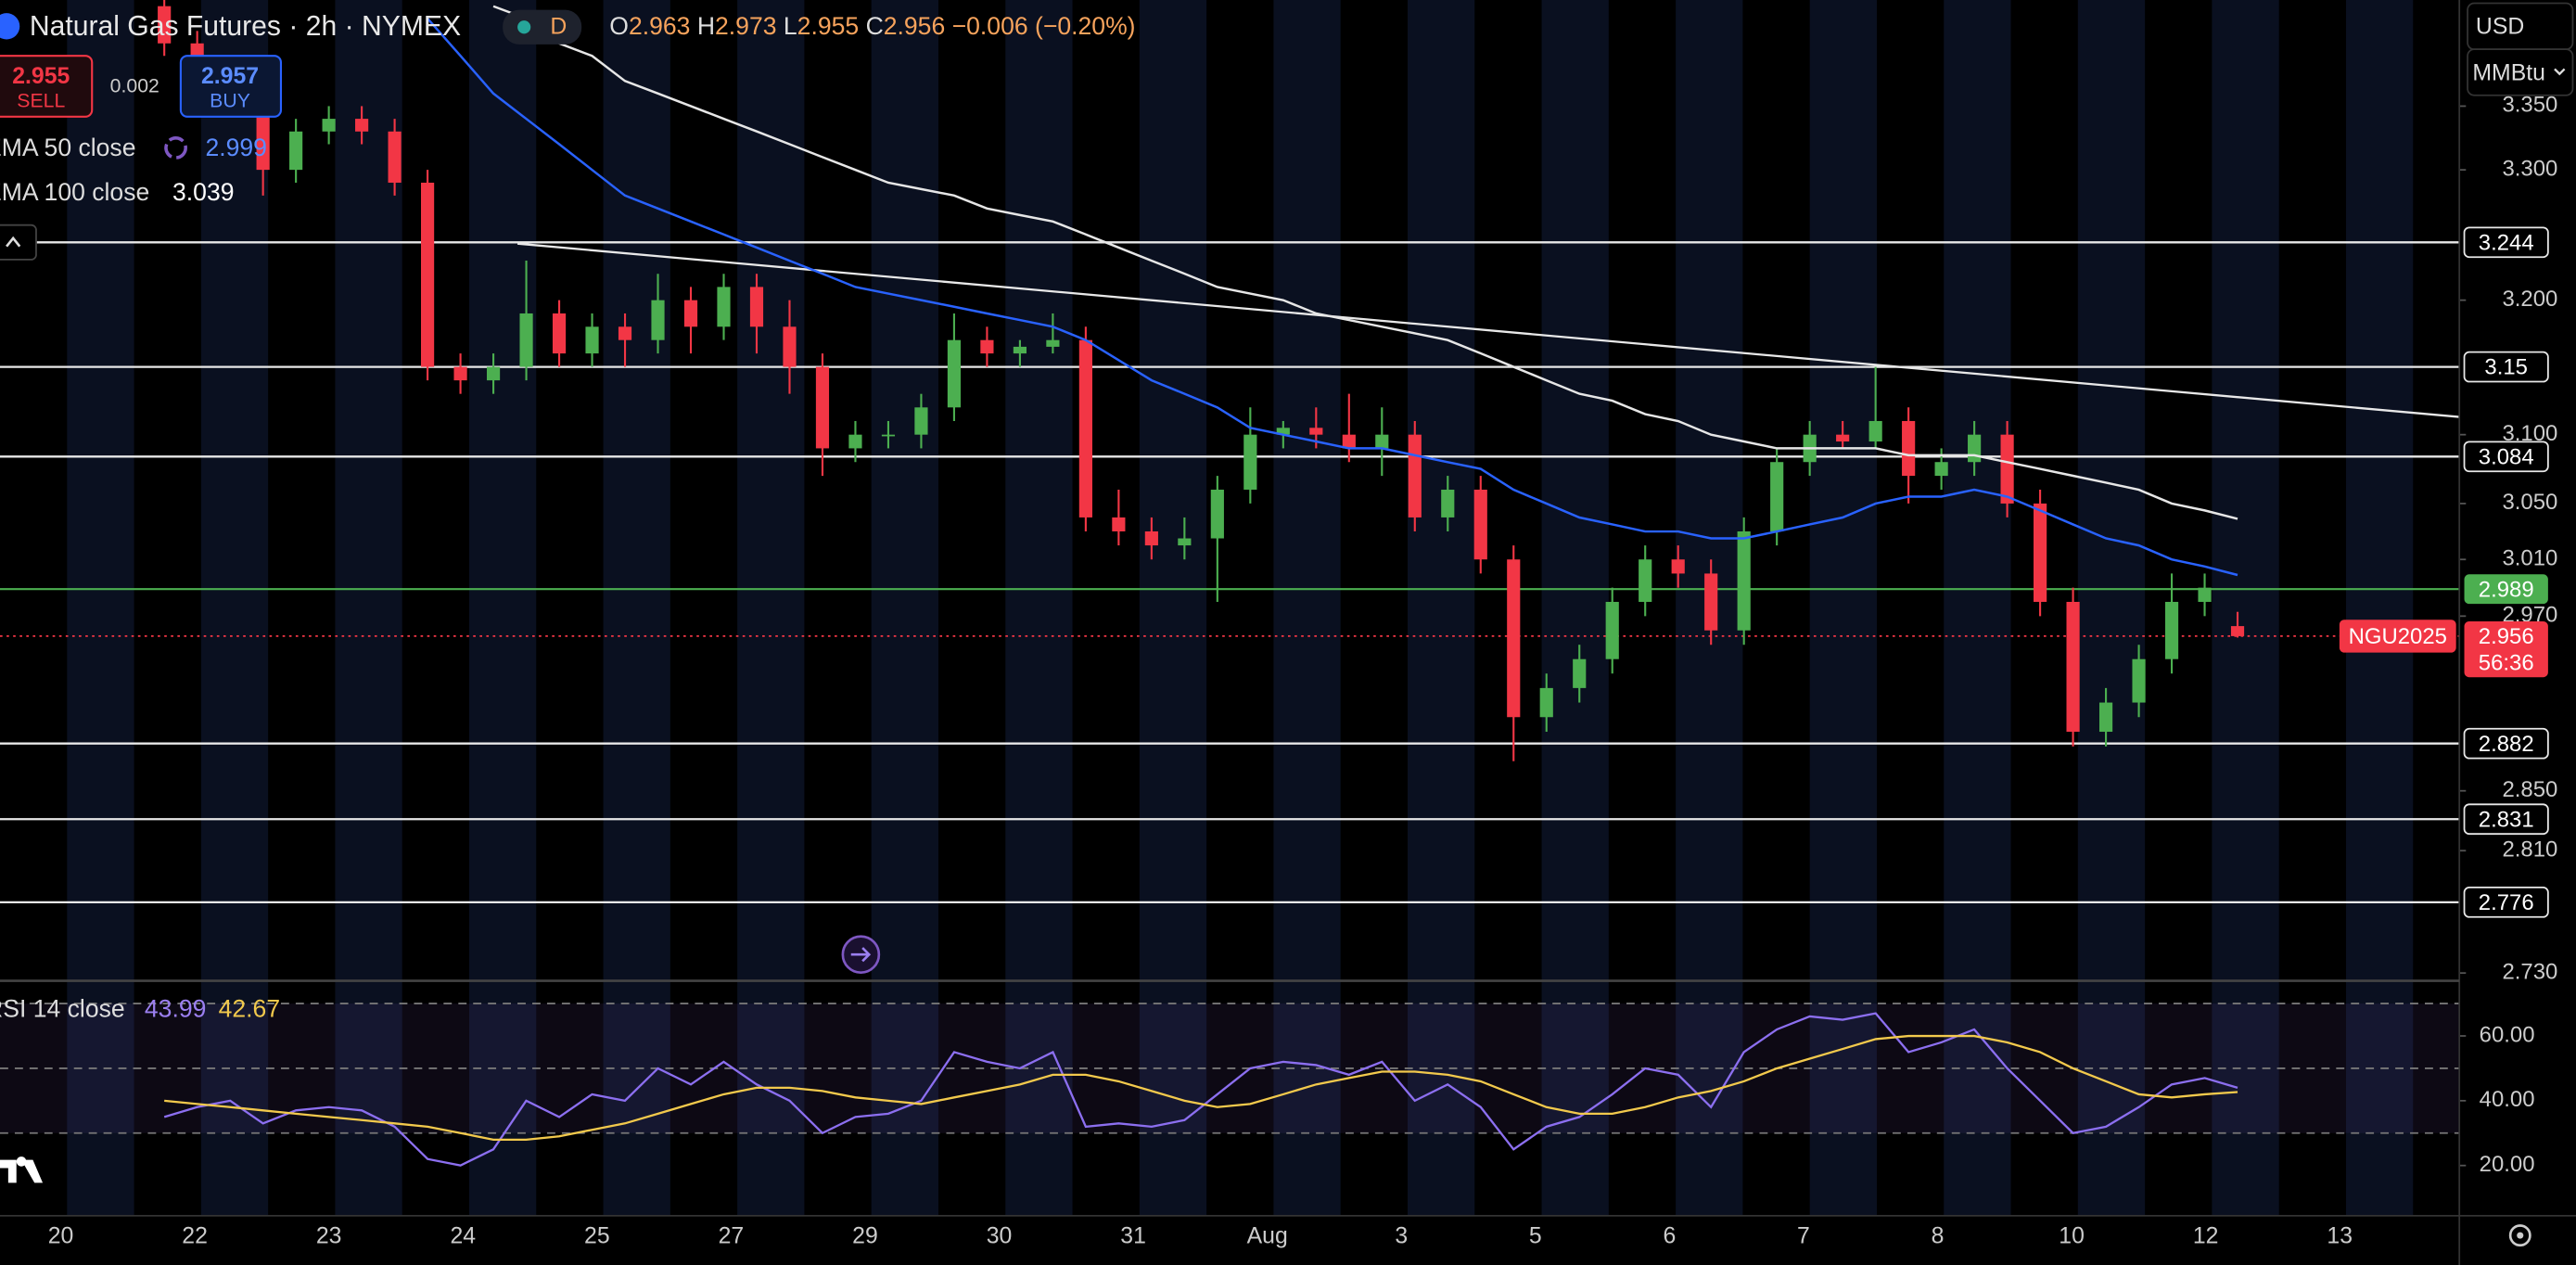 The height and width of the screenshot is (1265, 2576). I want to click on sell-price: 2.955, so click(41, 76).